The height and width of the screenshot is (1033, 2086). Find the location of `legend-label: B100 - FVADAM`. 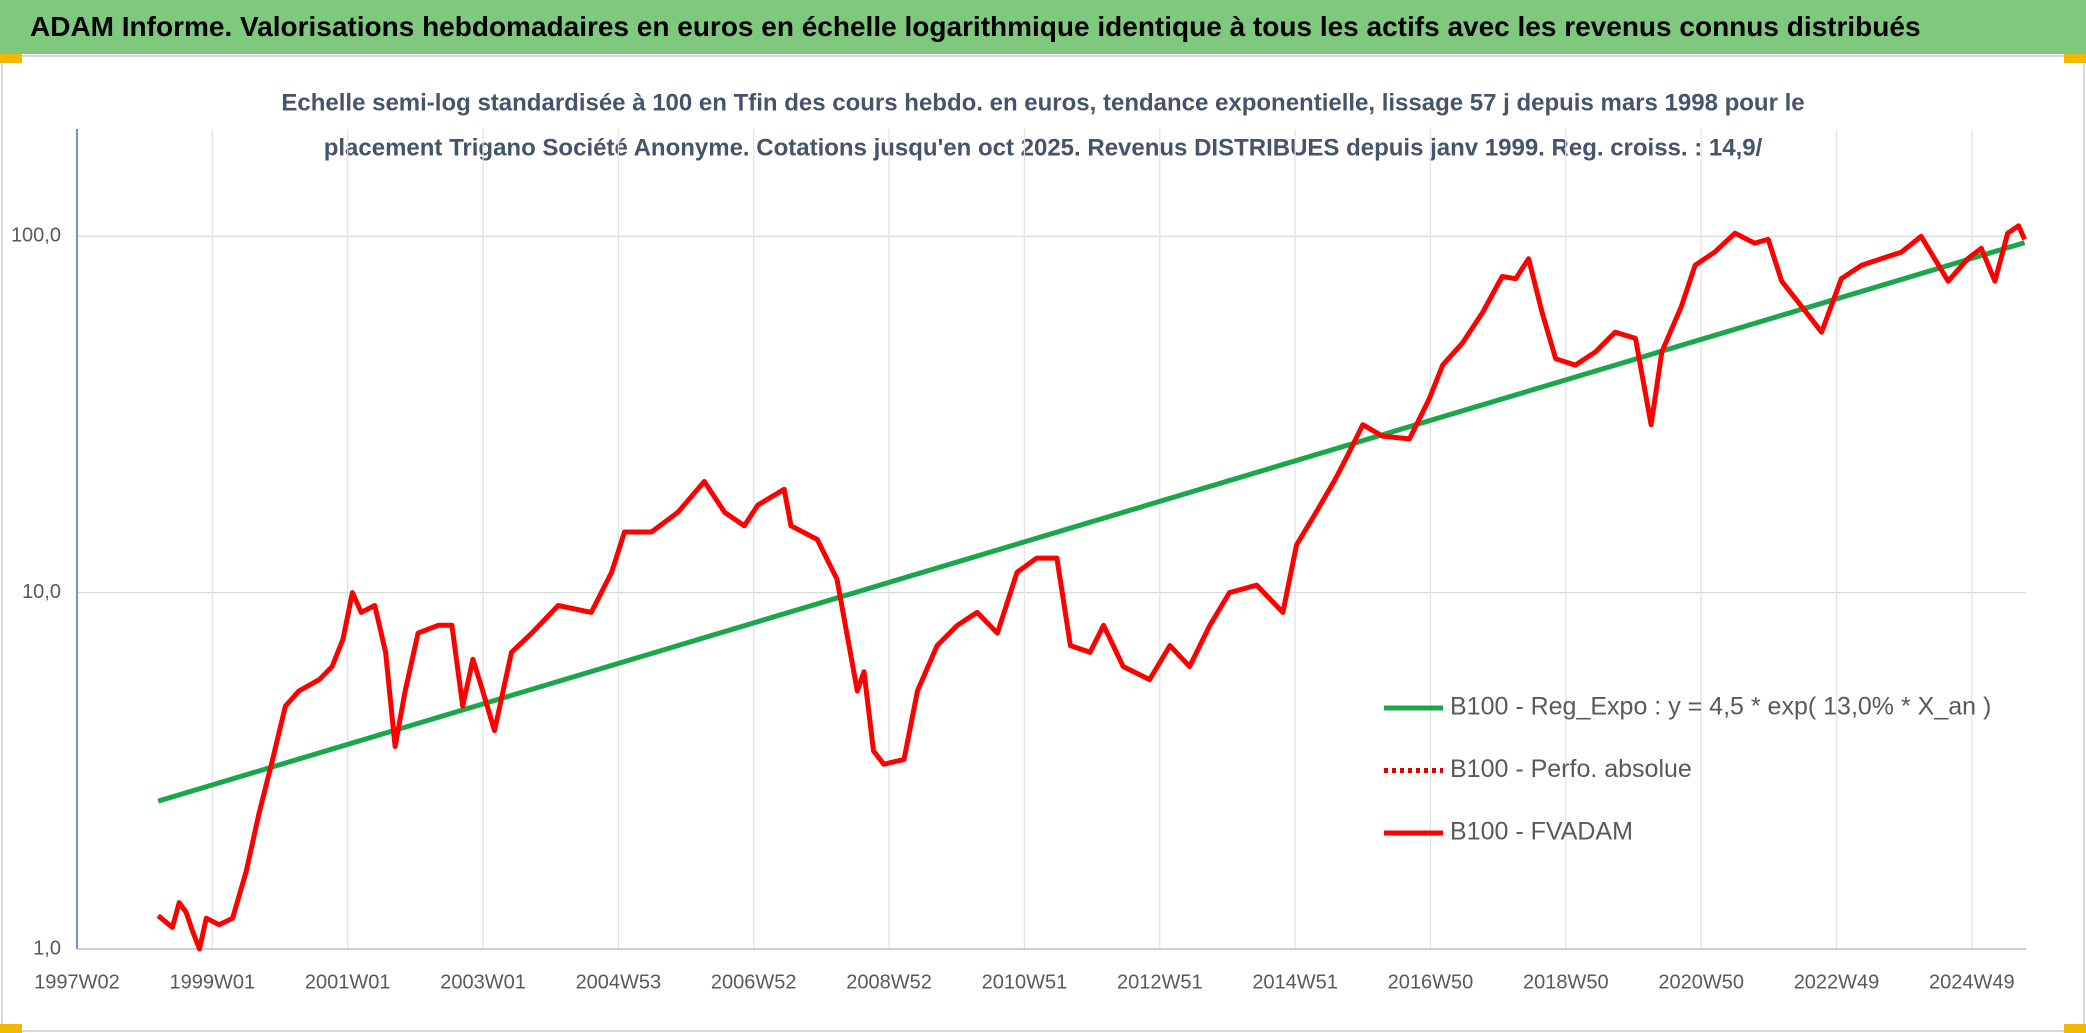

legend-label: B100 - FVADAM is located at coordinates (1541, 832).